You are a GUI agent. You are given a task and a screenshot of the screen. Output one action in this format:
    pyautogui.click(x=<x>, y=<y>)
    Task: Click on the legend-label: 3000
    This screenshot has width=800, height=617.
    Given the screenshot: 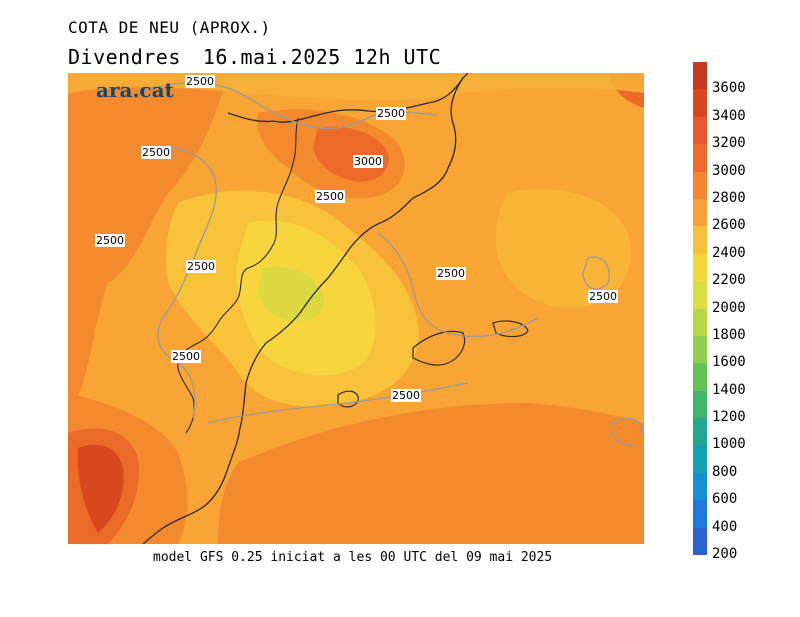 What is the action you would take?
    pyautogui.click(x=729, y=170)
    